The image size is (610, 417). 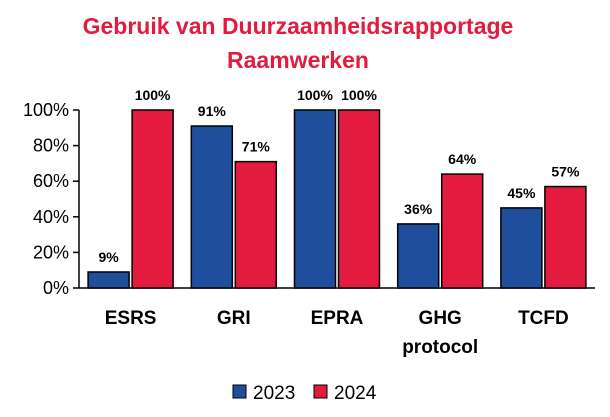 I want to click on data-label-2023-0: 9%, so click(x=108, y=257).